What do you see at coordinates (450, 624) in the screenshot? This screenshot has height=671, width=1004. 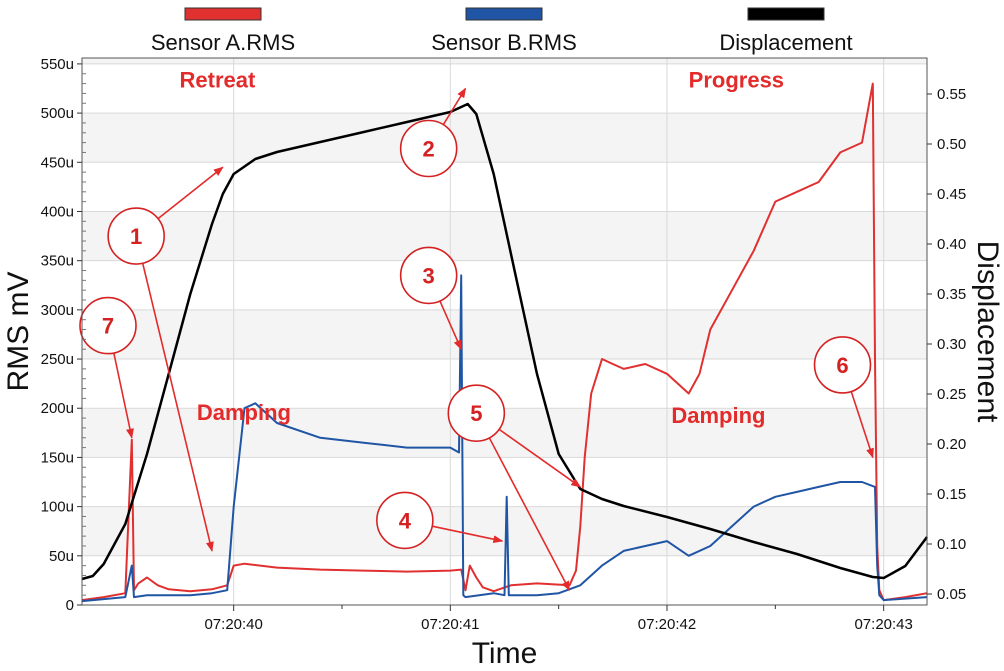 I see `x-tick-label: 07:20:41` at bounding box center [450, 624].